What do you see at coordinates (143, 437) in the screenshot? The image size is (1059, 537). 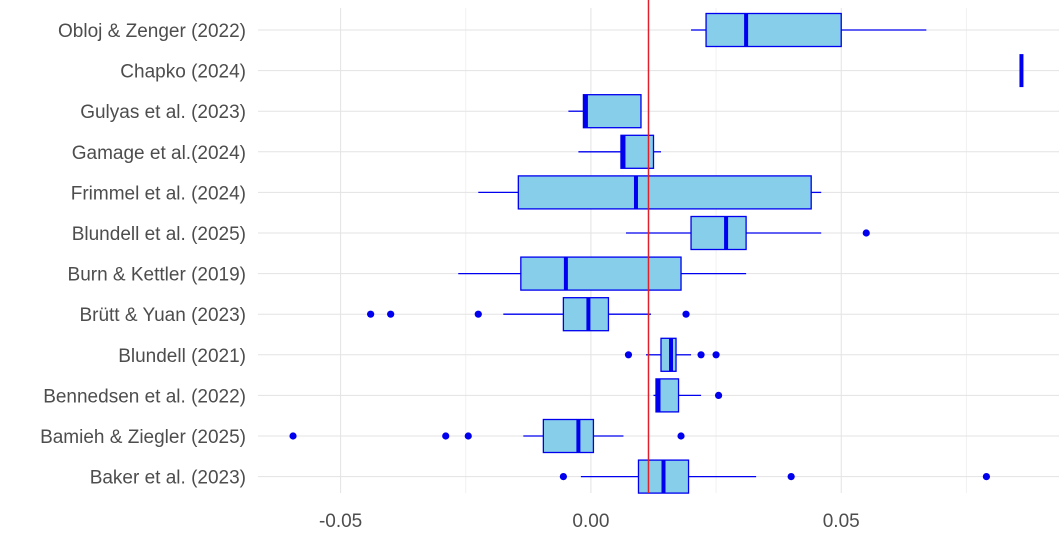 I see `y-tick-label: Bamieh & Ziegler (2025)` at bounding box center [143, 437].